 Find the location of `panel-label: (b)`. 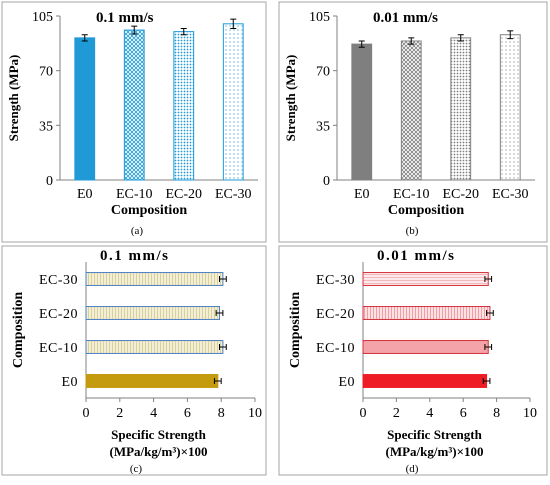

panel-label: (b) is located at coordinates (412, 231).